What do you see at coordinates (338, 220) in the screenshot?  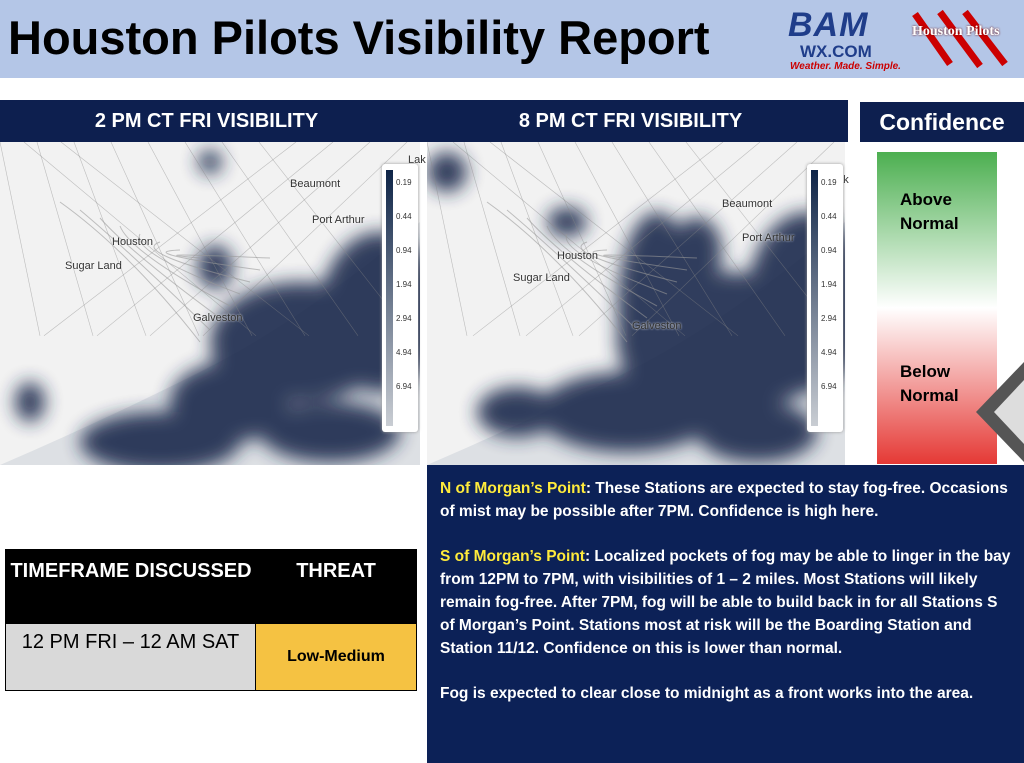 I see `map-label: Port Arthur` at bounding box center [338, 220].